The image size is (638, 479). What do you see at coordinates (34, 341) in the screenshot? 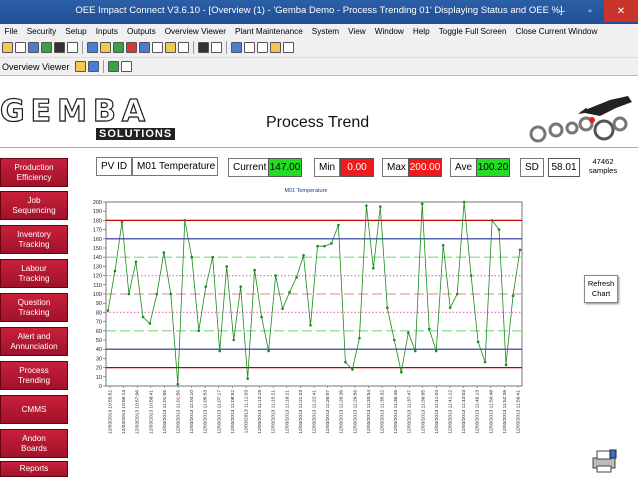
I see `nav-alert-annunciation: Alert and Annunciation` at bounding box center [34, 341].